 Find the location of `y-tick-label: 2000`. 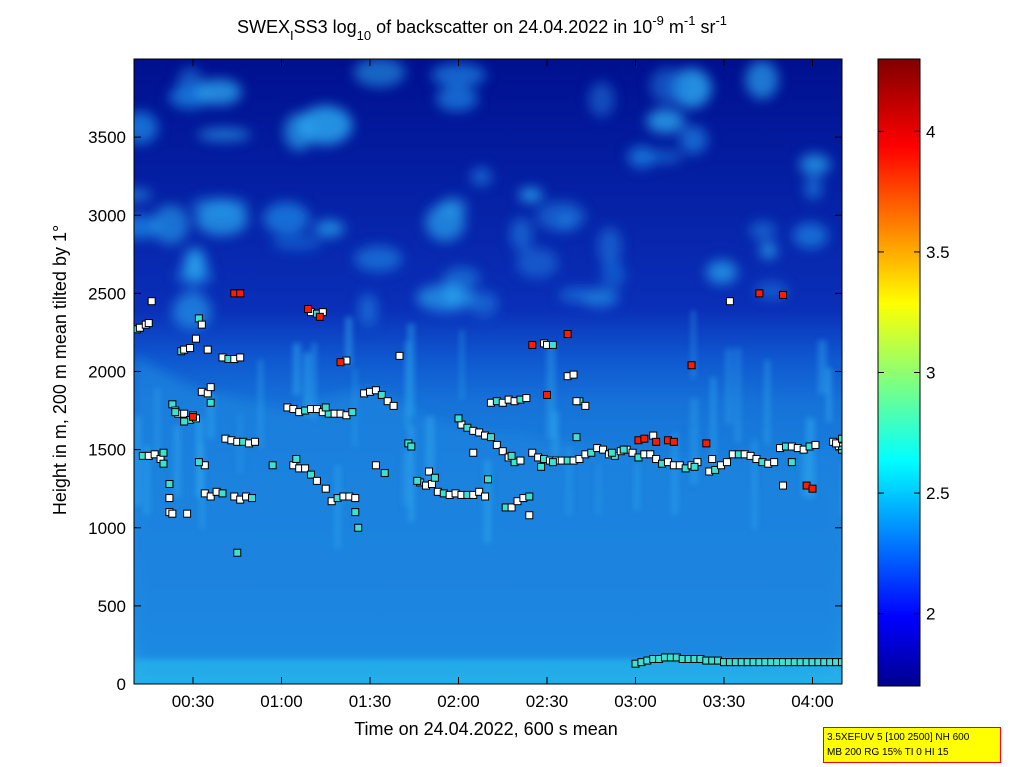

y-tick-label: 2000 is located at coordinates (107, 372).